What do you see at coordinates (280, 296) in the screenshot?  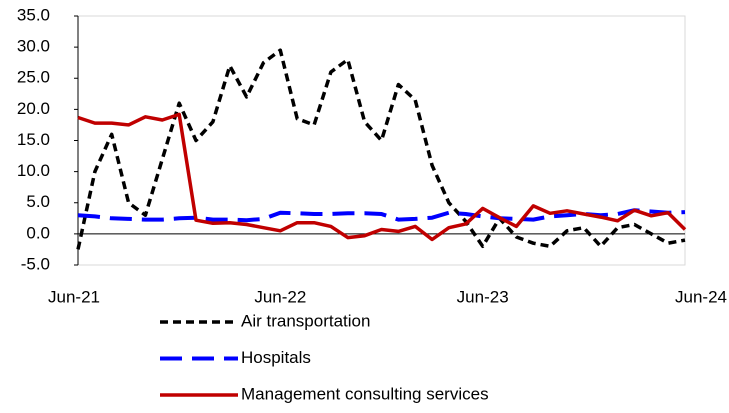 I see `x-tick-label: Jun-22` at bounding box center [280, 296].